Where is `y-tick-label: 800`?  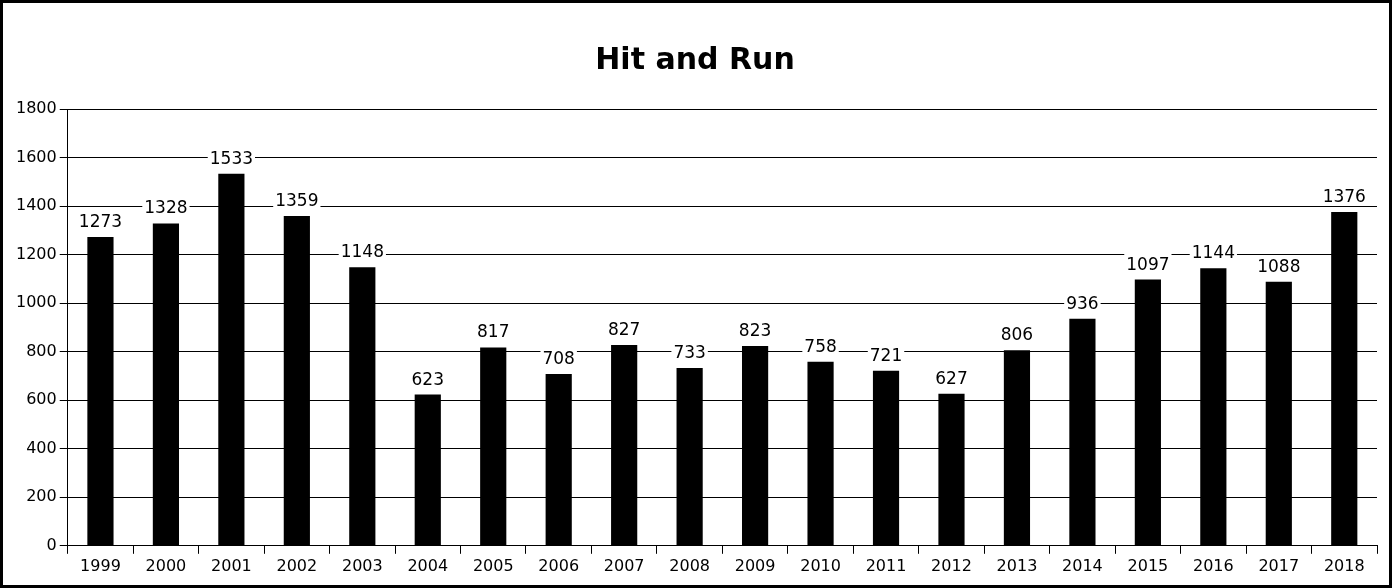 y-tick-label: 800 is located at coordinates (41, 350).